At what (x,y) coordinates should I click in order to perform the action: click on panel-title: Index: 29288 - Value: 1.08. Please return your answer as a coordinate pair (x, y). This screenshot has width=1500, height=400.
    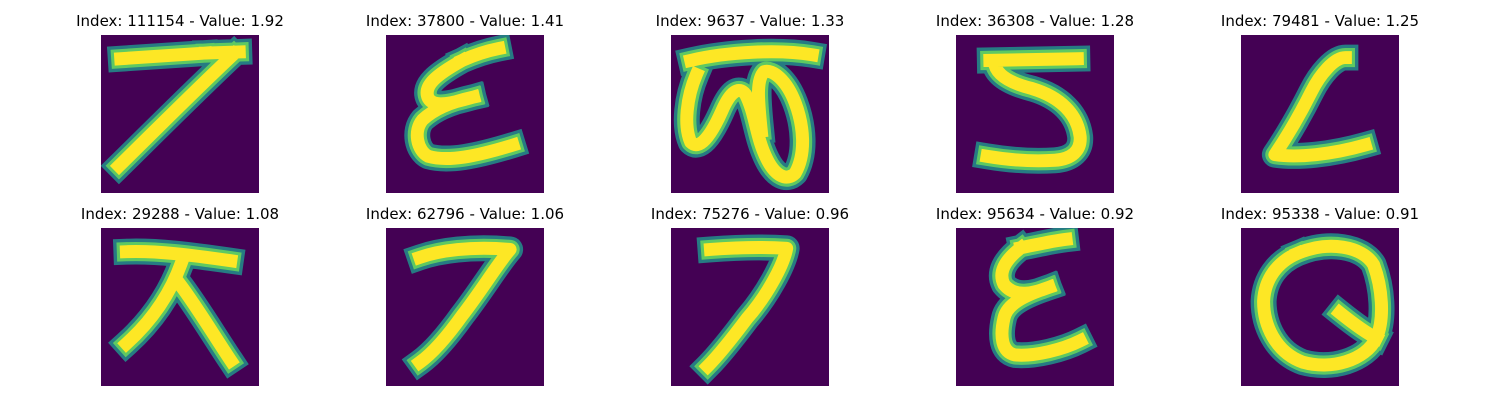
    Looking at the image, I should click on (180, 214).